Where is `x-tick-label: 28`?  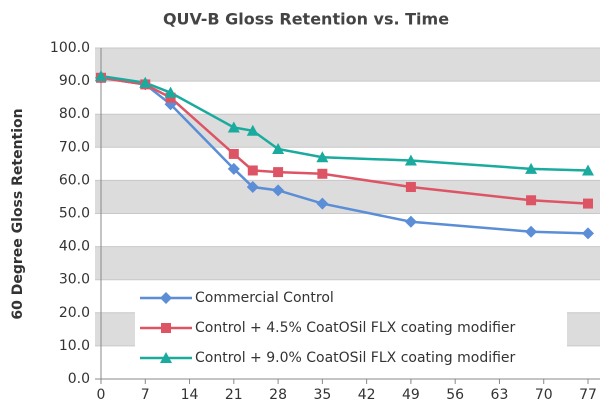 x-tick-label: 28 is located at coordinates (278, 395).